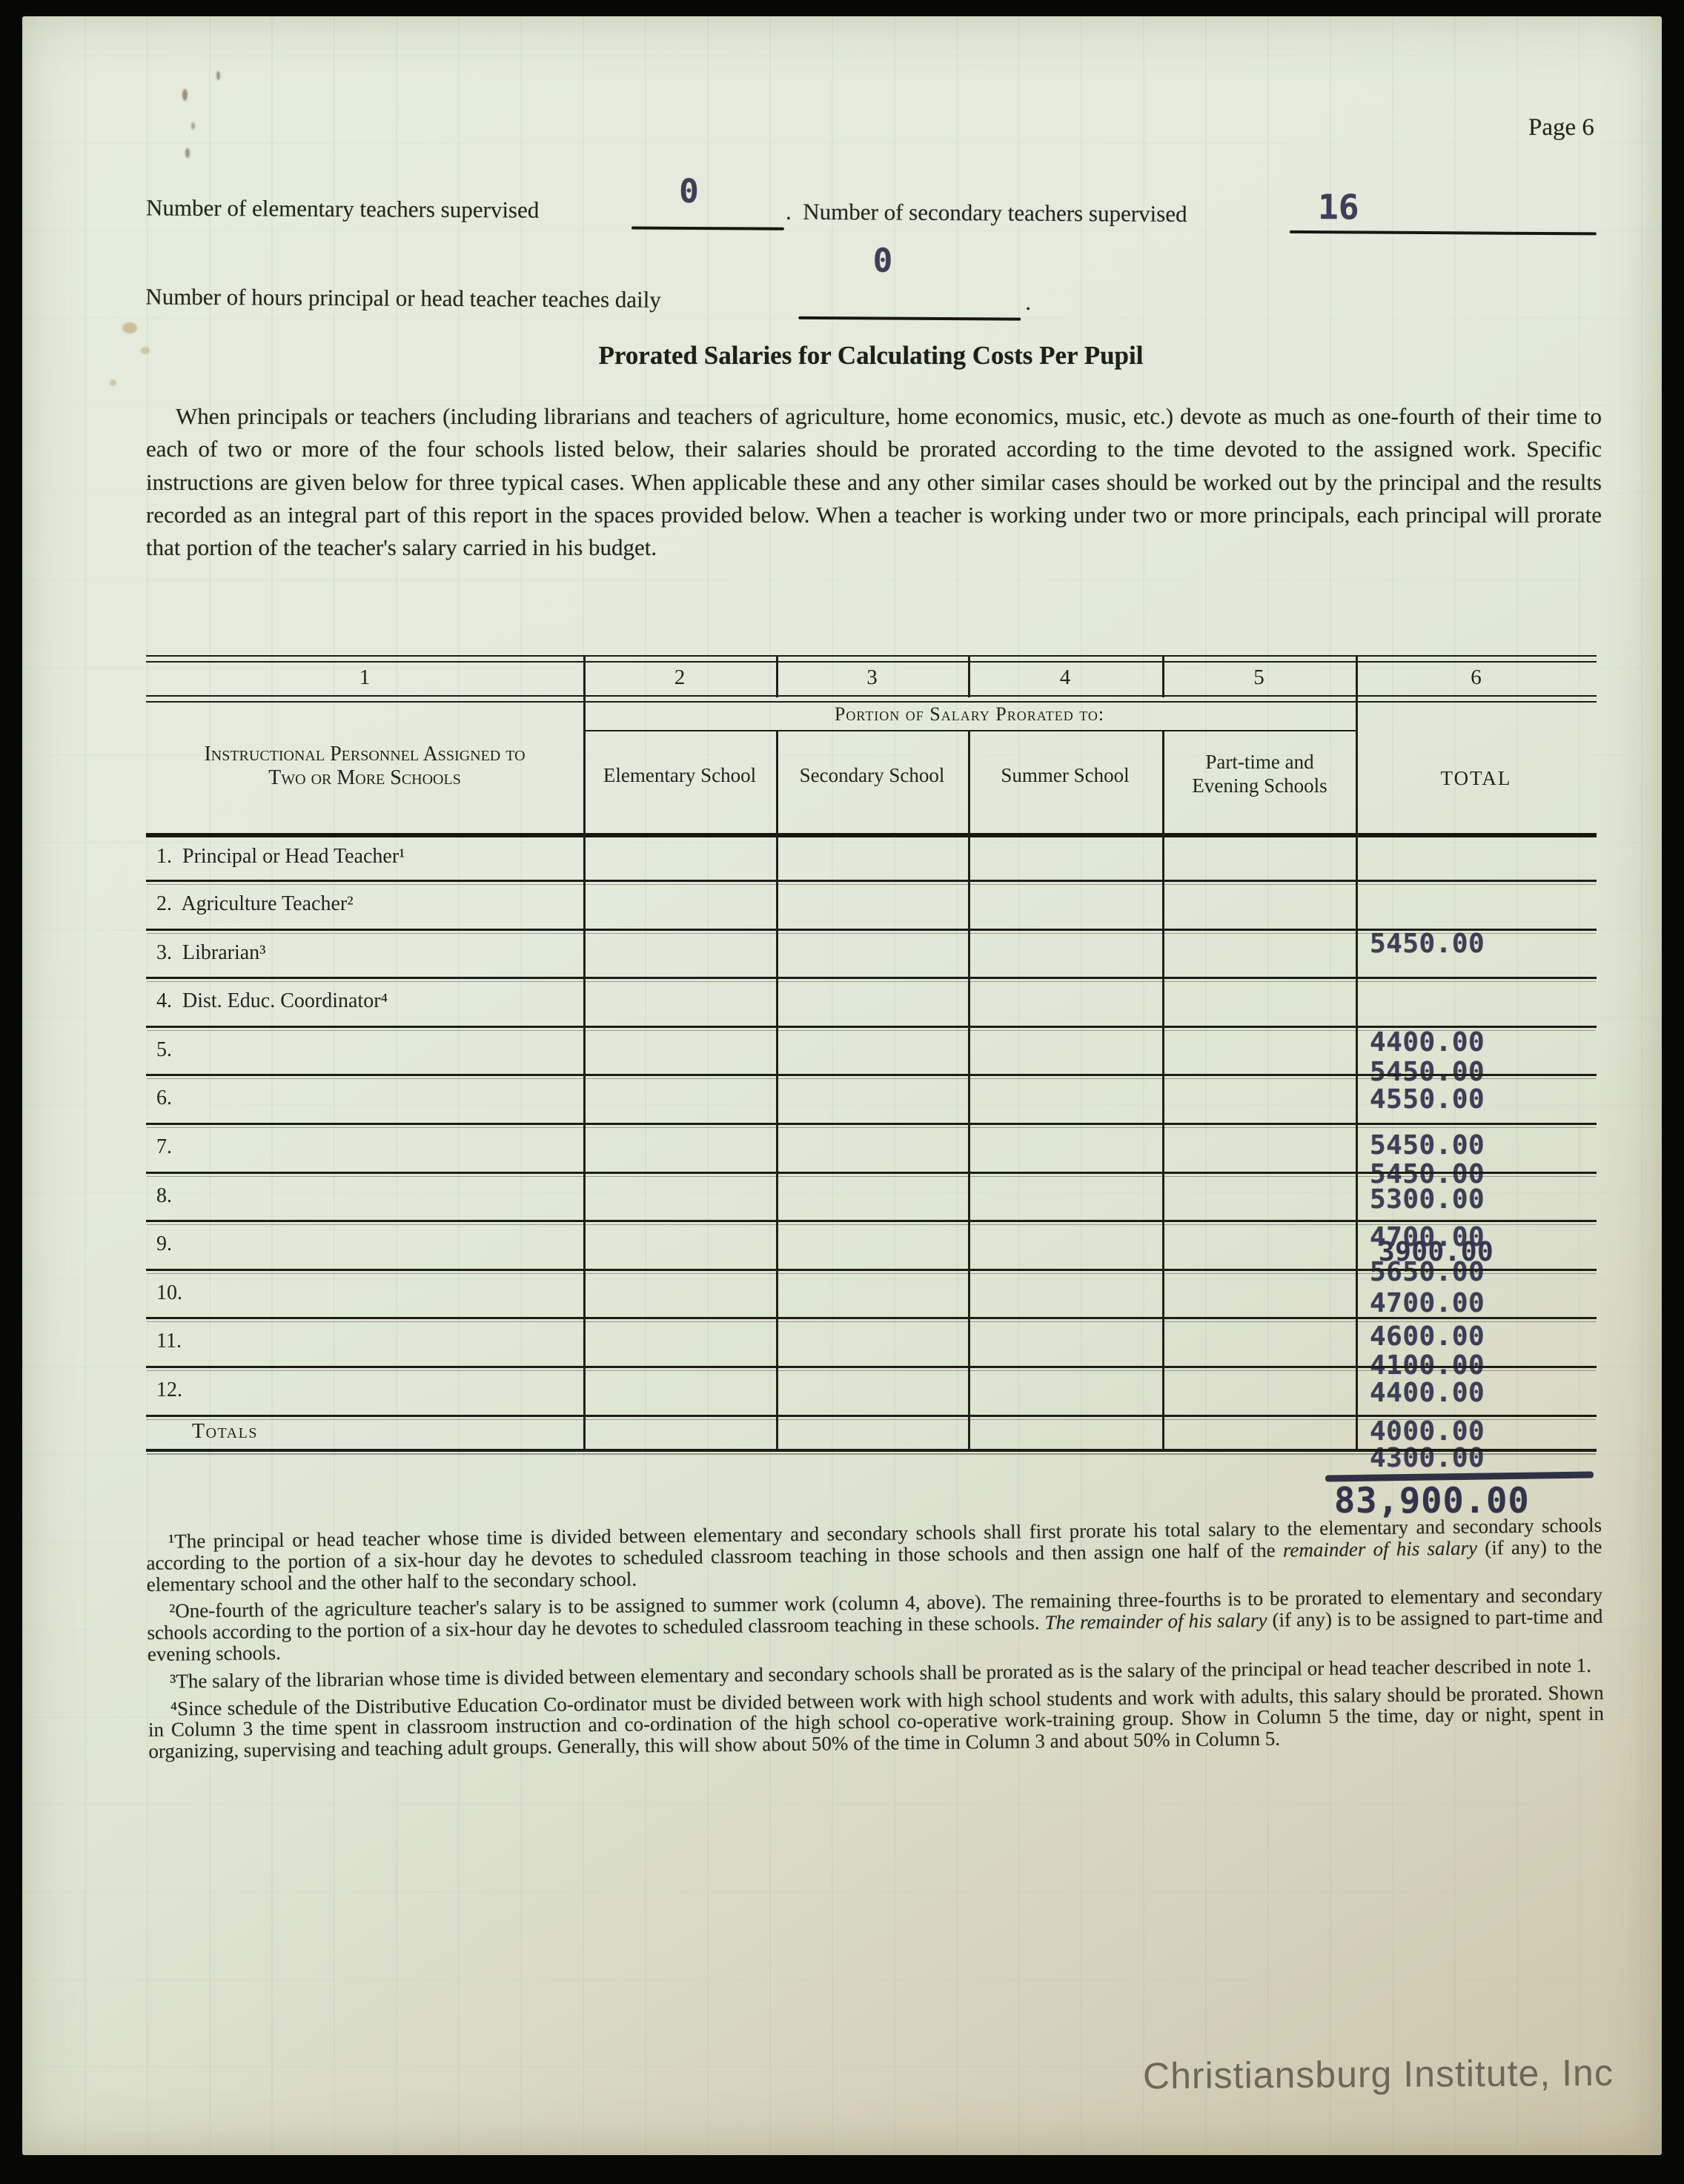 Image resolution: width=1684 pixels, height=2184 pixels. Describe the element at coordinates (255, 904) in the screenshot. I see `table-row-label: 2. Agriculture Teacher²` at that location.